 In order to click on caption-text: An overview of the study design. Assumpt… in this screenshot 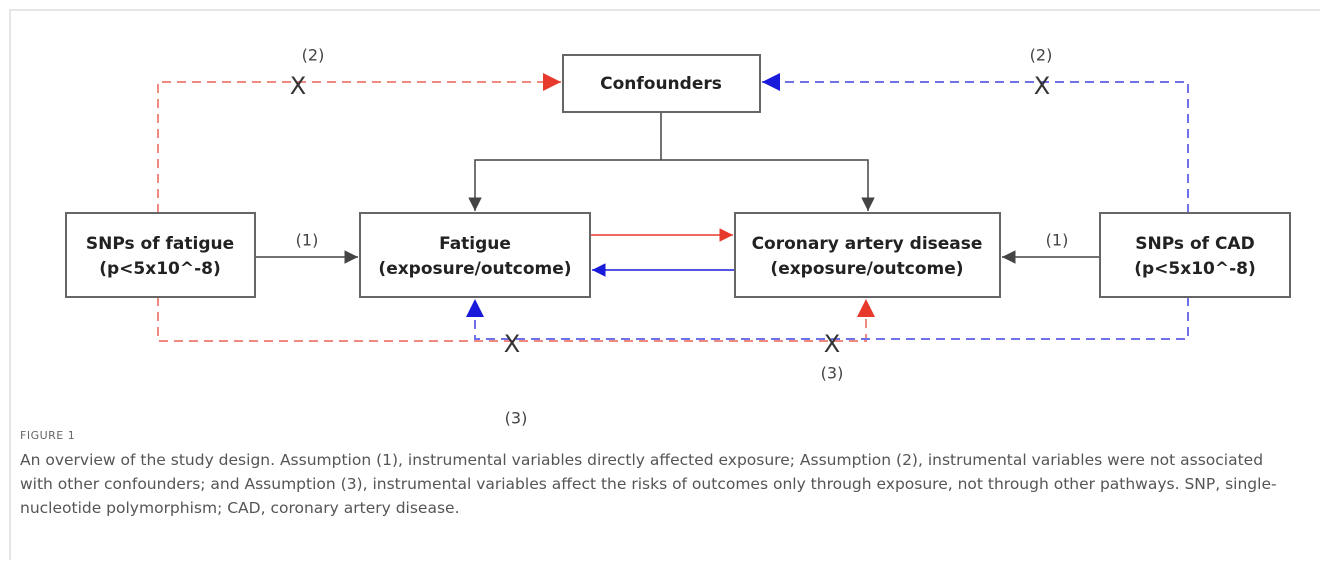, I will do `click(648, 484)`.